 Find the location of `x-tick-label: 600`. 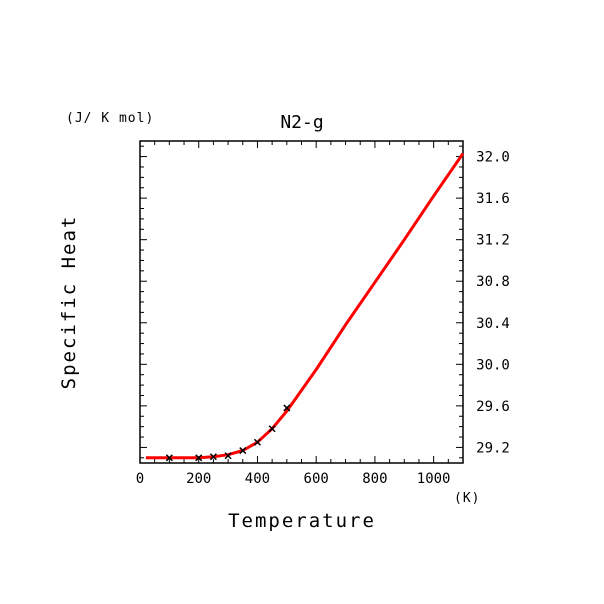

x-tick-label: 600 is located at coordinates (316, 479).